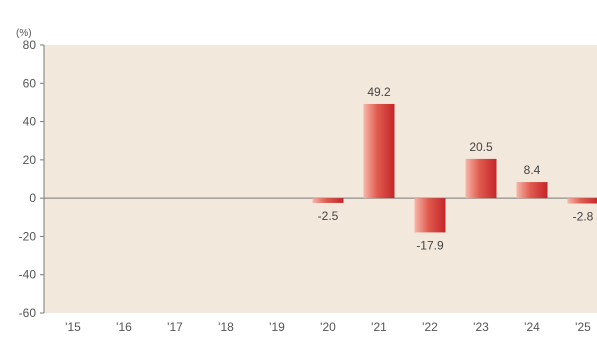 This screenshot has height=338, width=597. What do you see at coordinates (28, 313) in the screenshot?
I see `y-tick-label: -60` at bounding box center [28, 313].